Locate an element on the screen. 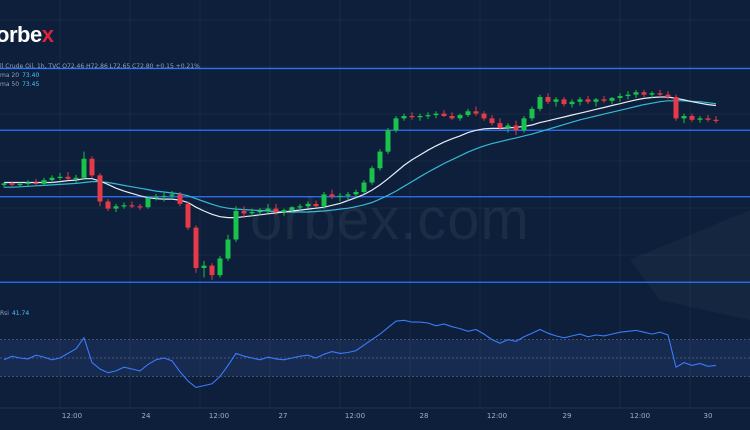  logo-accent-letter: x is located at coordinates (47, 34).